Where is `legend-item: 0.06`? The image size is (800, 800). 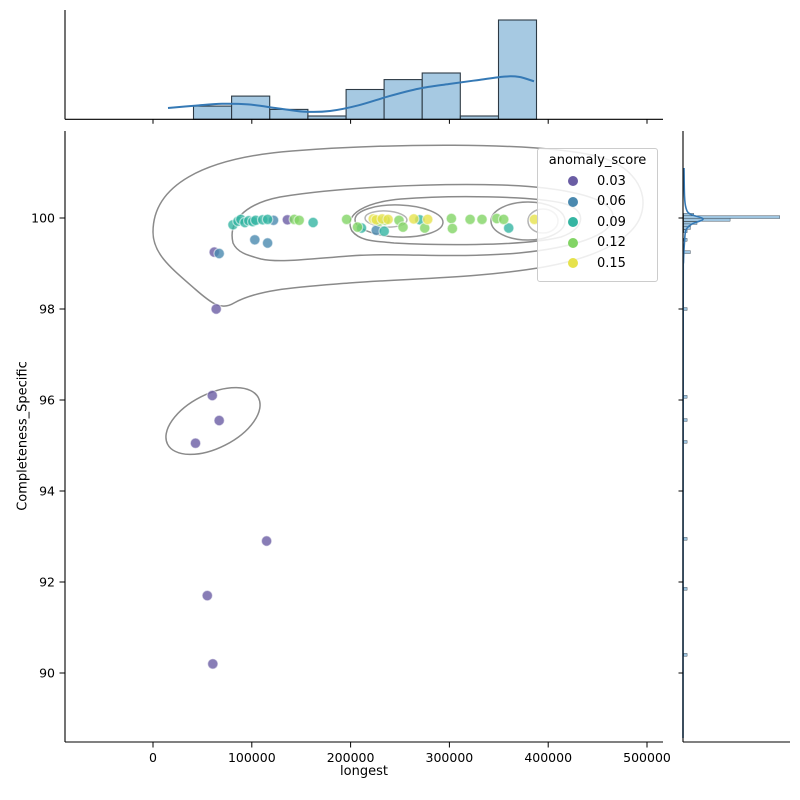
legend-item: 0.06 is located at coordinates (597, 202).